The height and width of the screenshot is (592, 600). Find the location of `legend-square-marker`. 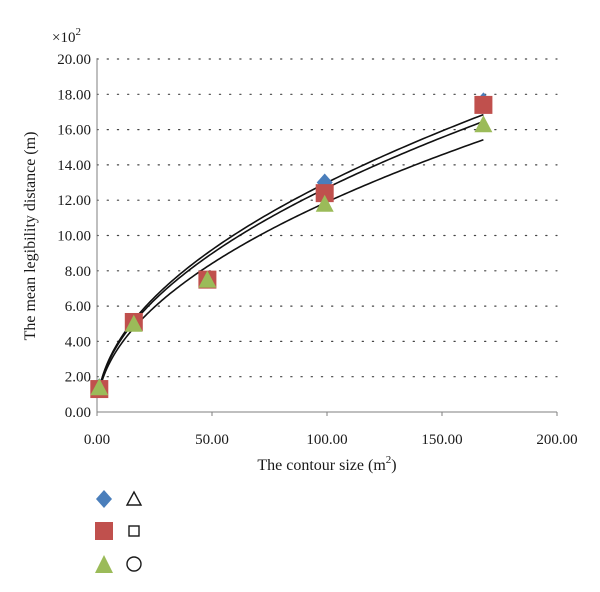

legend-square-marker is located at coordinates (104, 531).